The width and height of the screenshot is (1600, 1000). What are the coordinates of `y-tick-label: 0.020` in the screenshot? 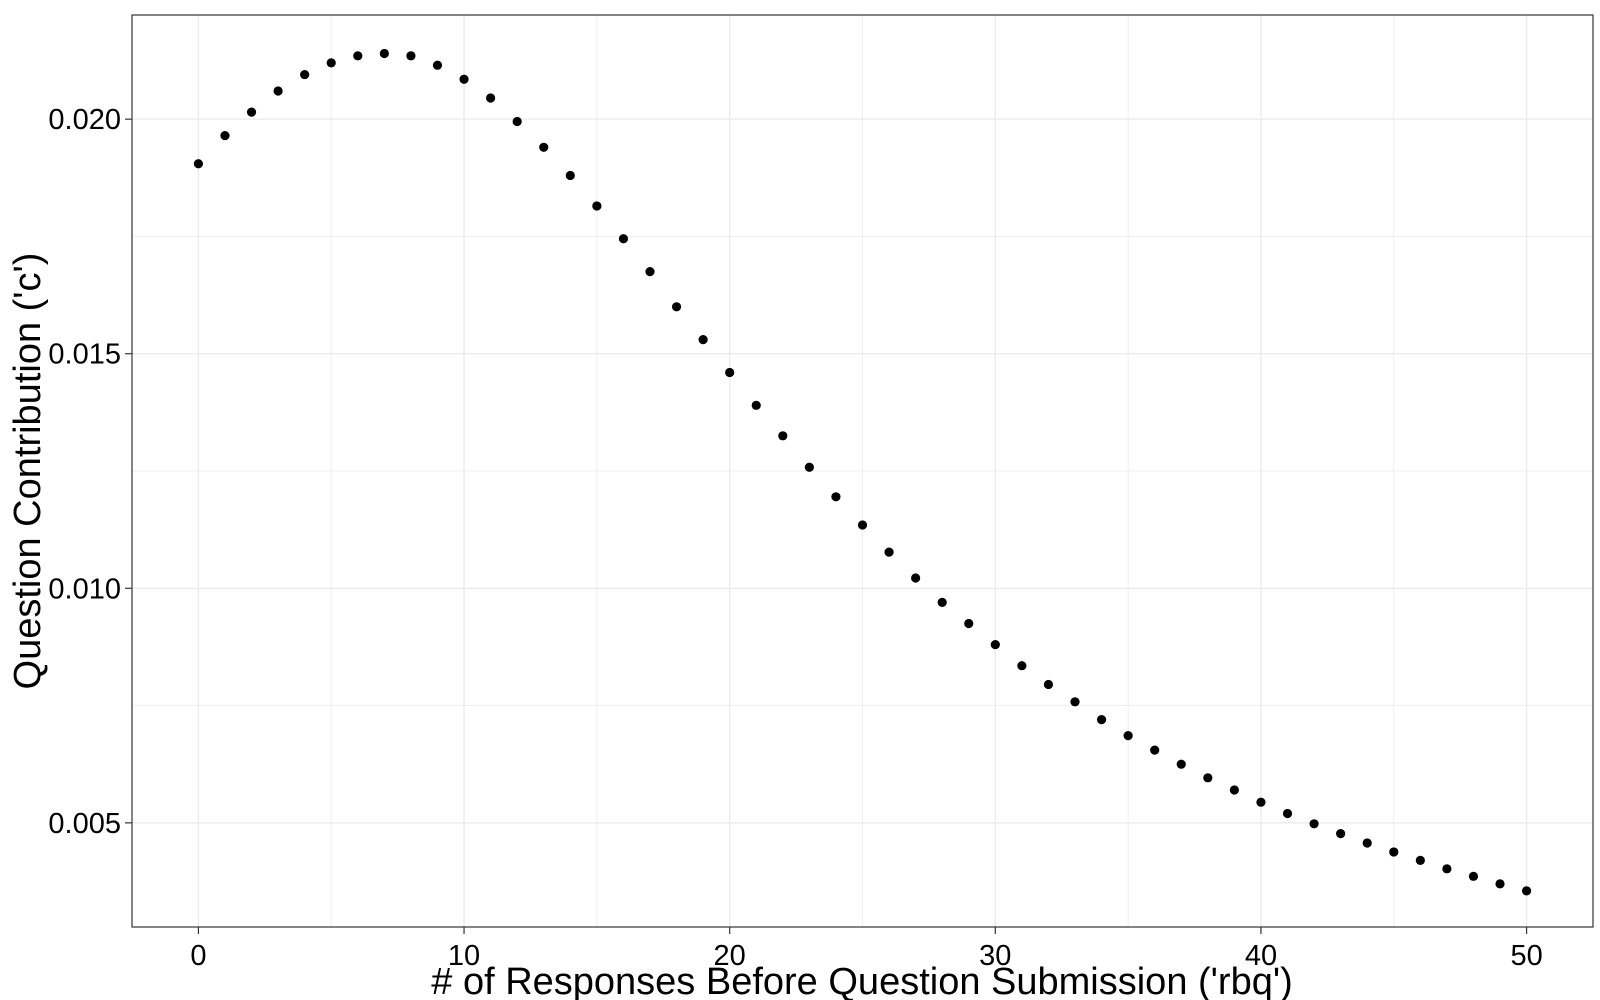 It's located at (84, 120).